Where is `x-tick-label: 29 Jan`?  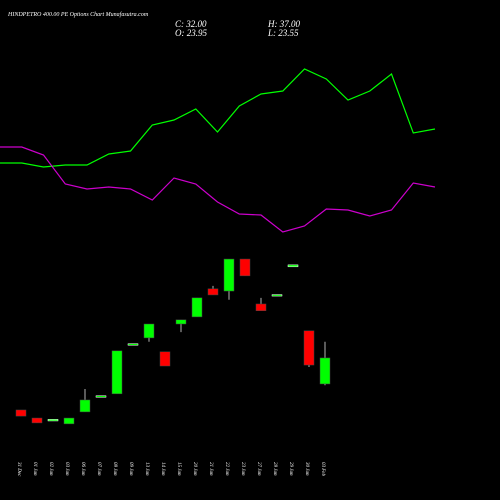 x-tick-label: 29 Jan is located at coordinates (290, 469).